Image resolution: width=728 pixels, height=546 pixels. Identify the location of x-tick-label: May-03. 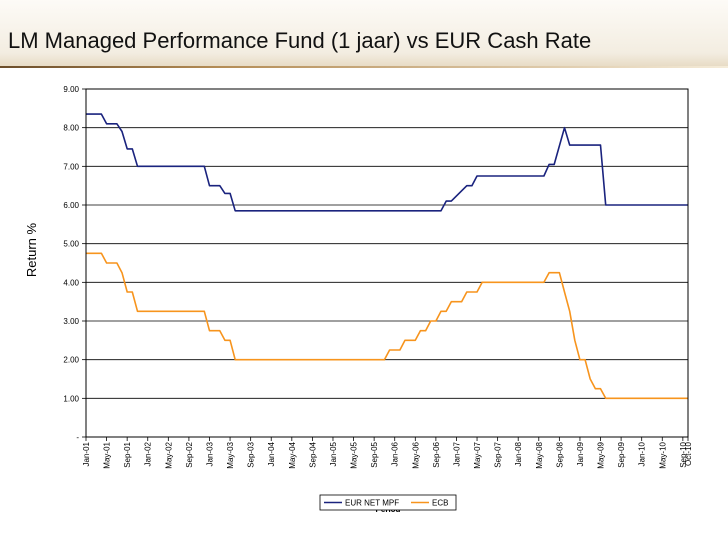
(230, 454).